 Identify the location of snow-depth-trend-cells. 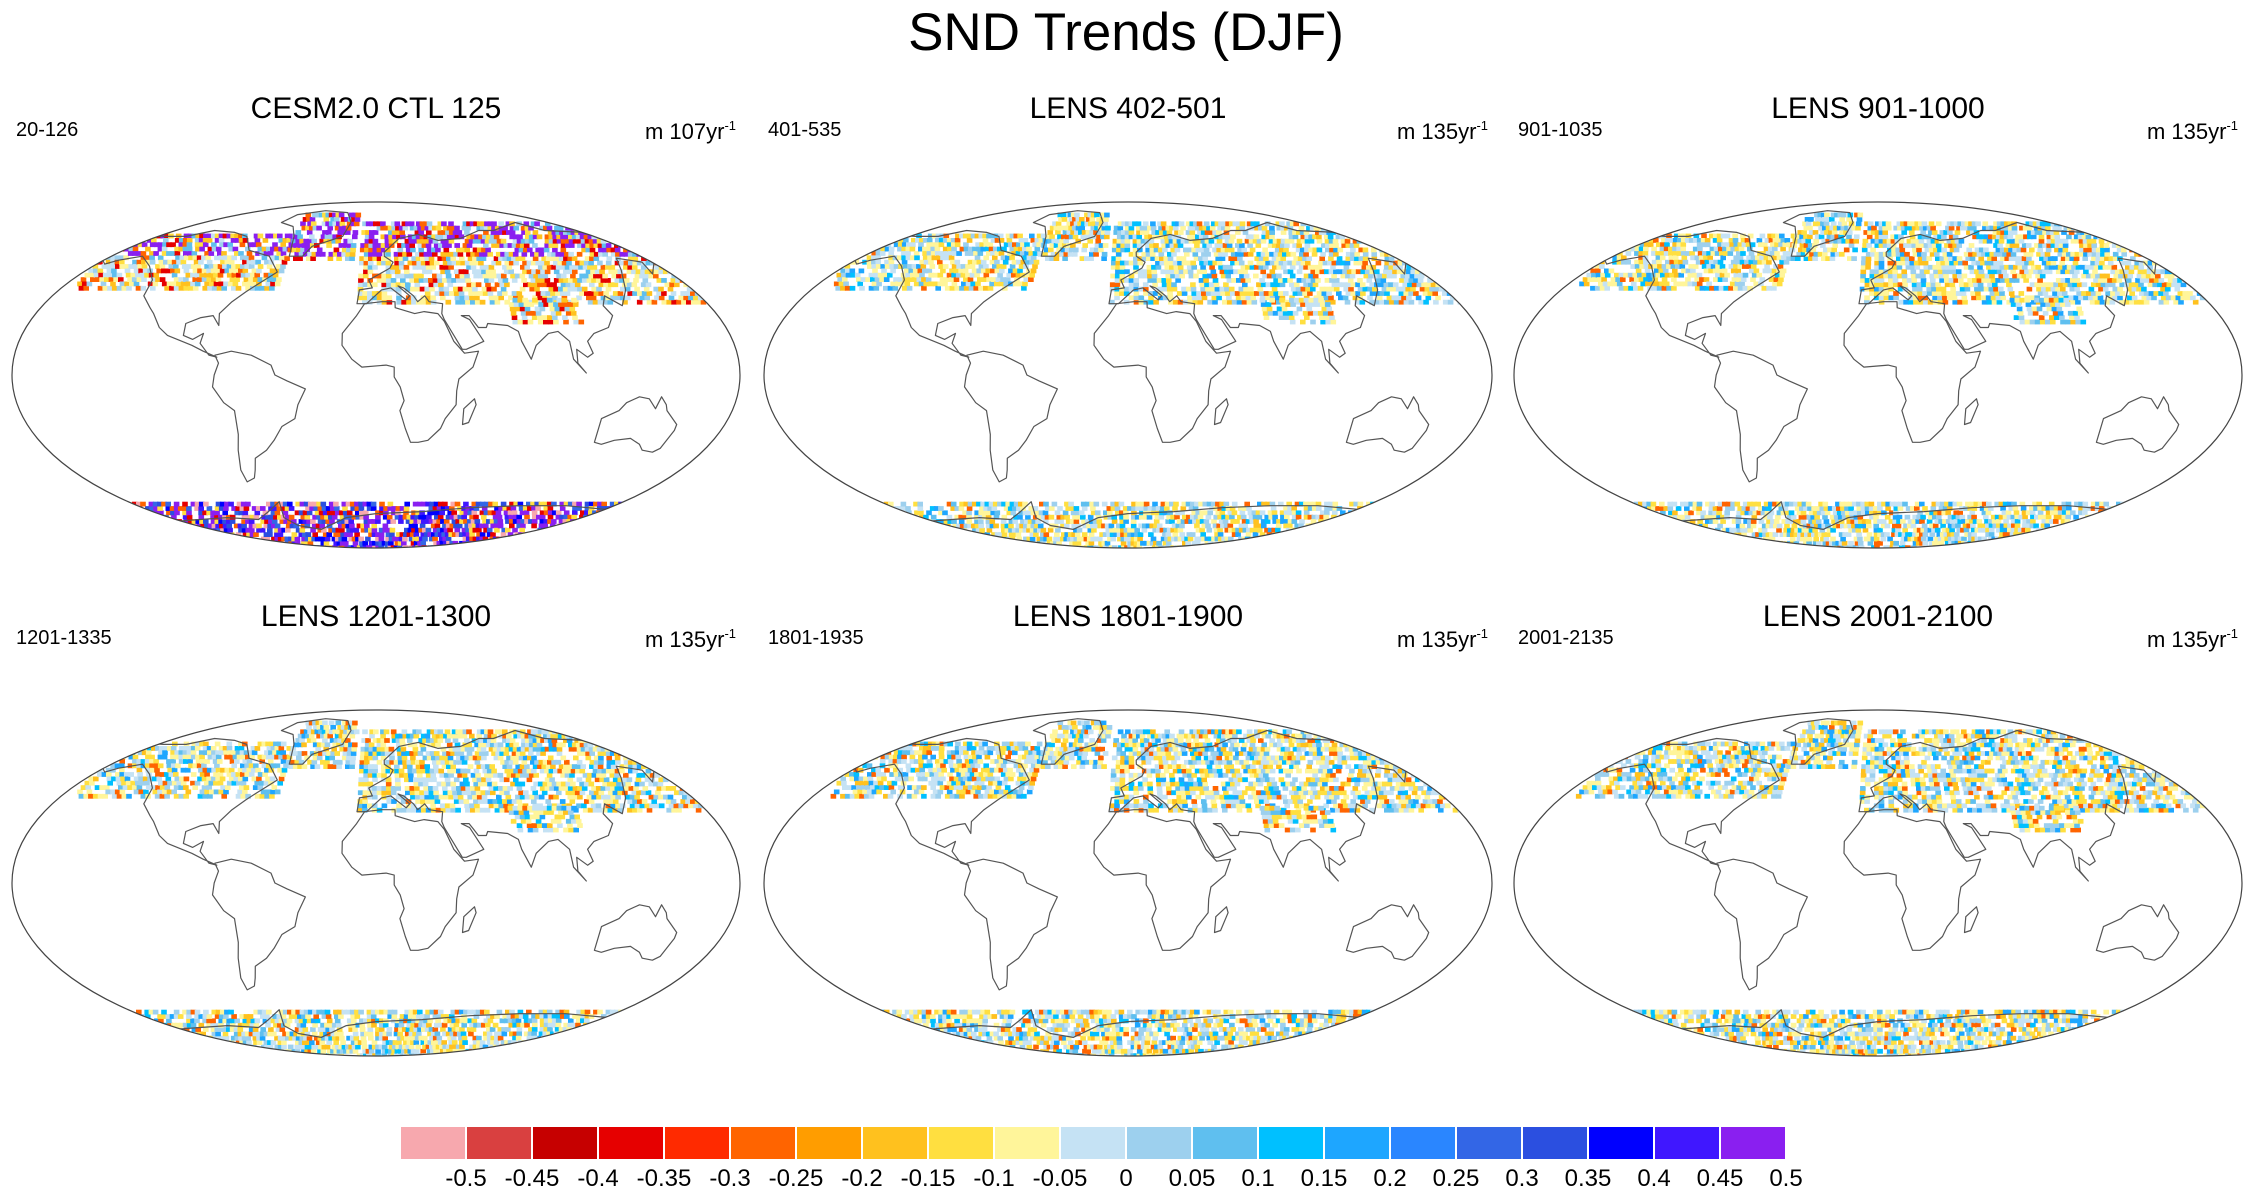
(396, 380).